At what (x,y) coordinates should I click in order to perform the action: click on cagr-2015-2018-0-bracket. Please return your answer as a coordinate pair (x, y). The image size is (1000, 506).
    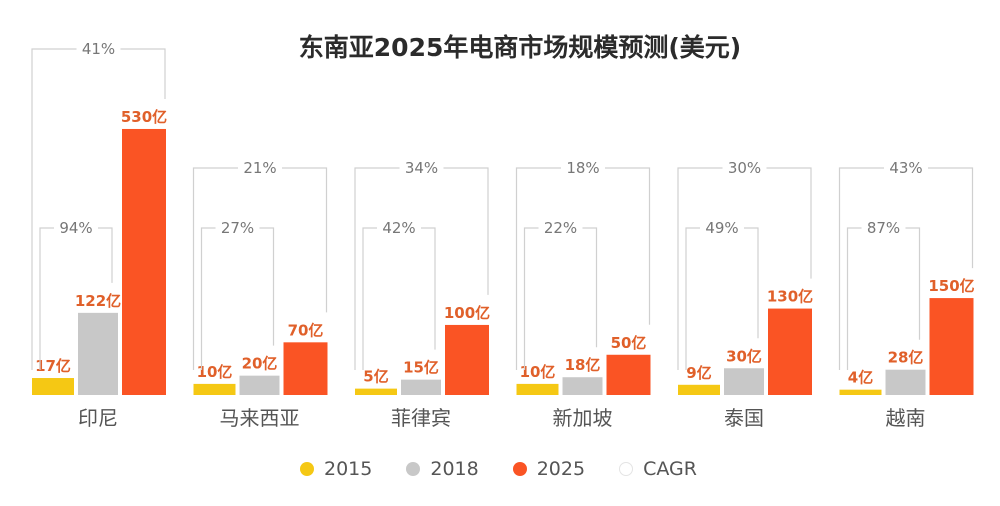
    Looking at the image, I should click on (76, 298).